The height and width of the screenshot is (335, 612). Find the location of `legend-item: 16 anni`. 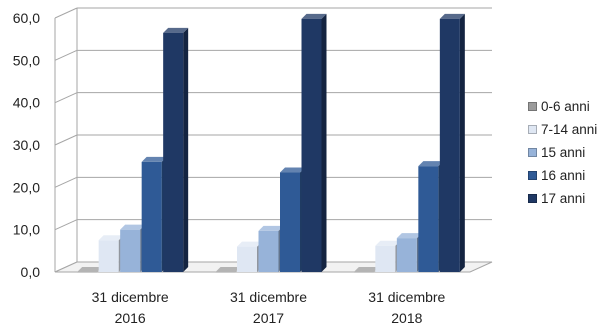

legend-item: 16 anni is located at coordinates (570, 175).